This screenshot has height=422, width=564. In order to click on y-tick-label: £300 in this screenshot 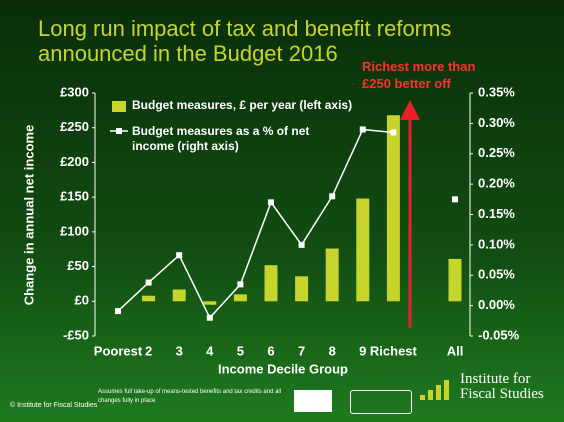, I will do `click(74, 91)`.